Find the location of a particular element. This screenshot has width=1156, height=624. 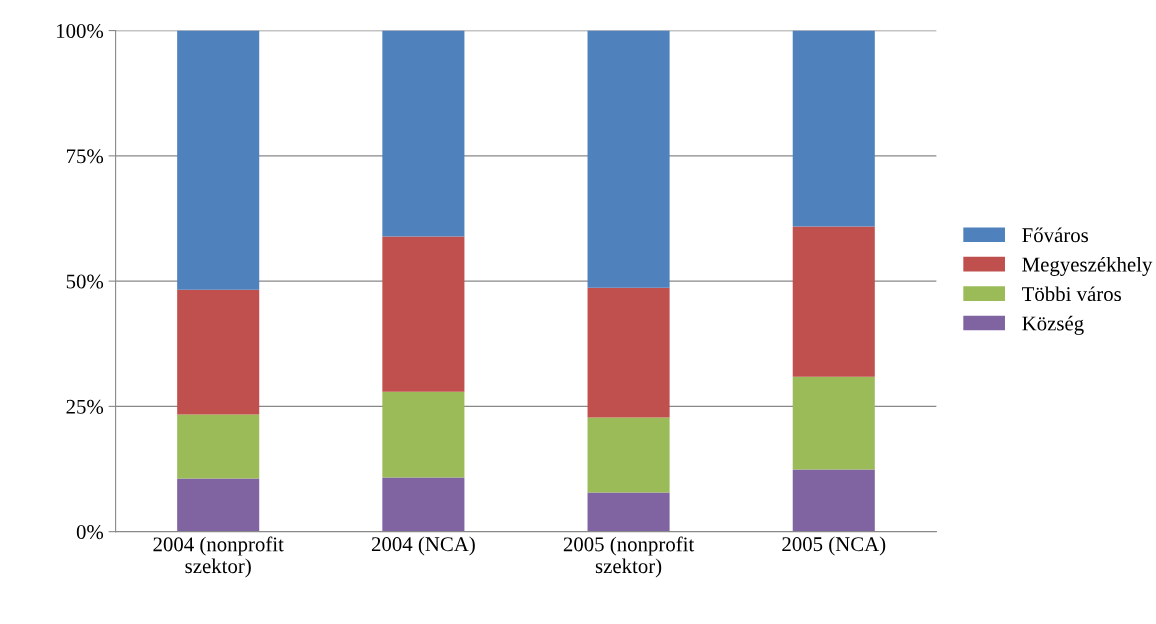

legend-label: Többi város is located at coordinates (1071, 294).